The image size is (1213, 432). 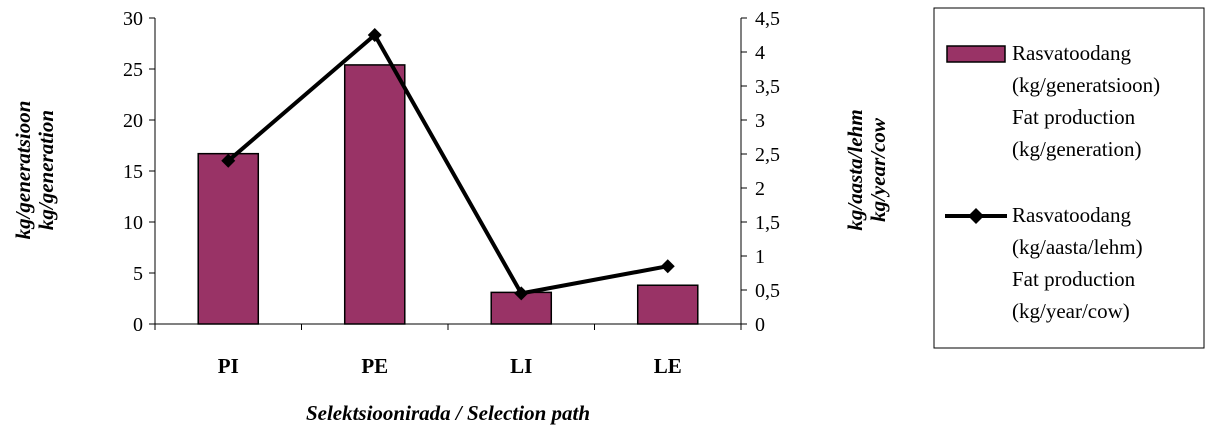 I want to click on y-right-tick-label: 4, so click(x=760, y=53).